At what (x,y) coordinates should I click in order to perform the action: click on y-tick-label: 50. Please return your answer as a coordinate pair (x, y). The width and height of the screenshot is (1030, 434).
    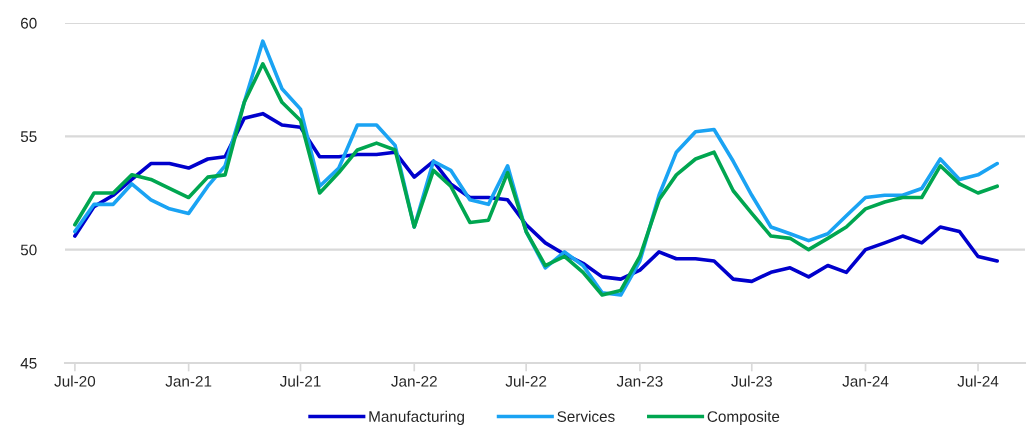
    Looking at the image, I should click on (28, 250).